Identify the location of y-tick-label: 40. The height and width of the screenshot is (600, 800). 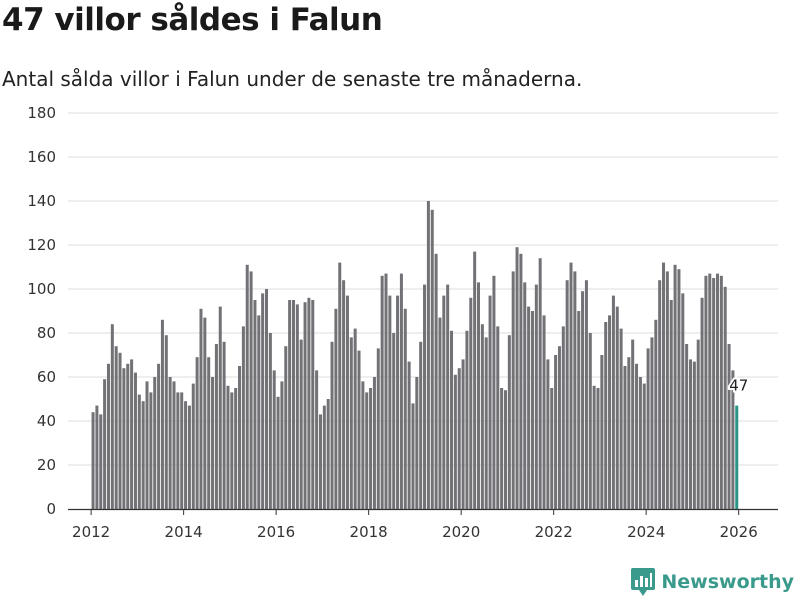
(46, 421).